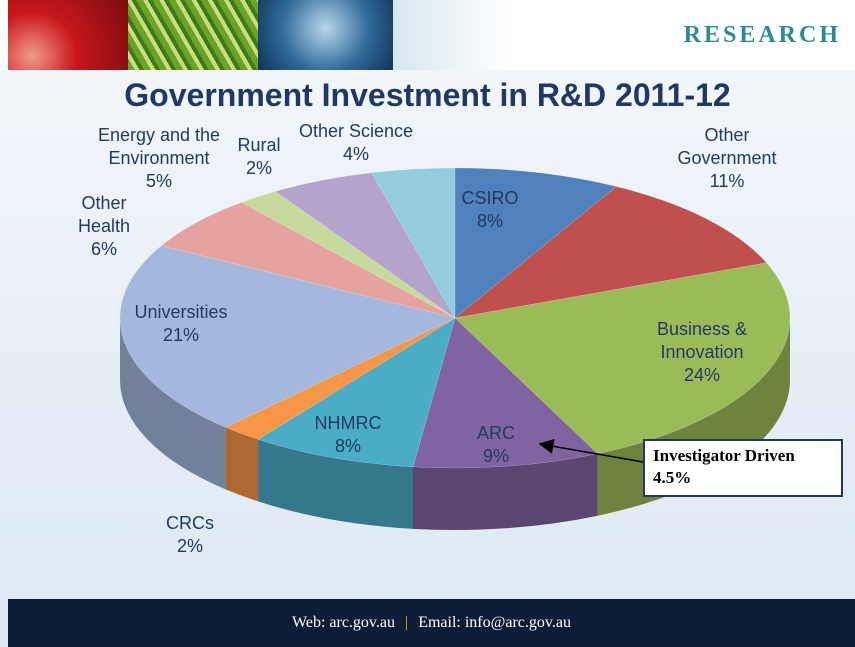  Describe the element at coordinates (702, 340) in the screenshot. I see `slice-label: Business & Innovation` at that location.